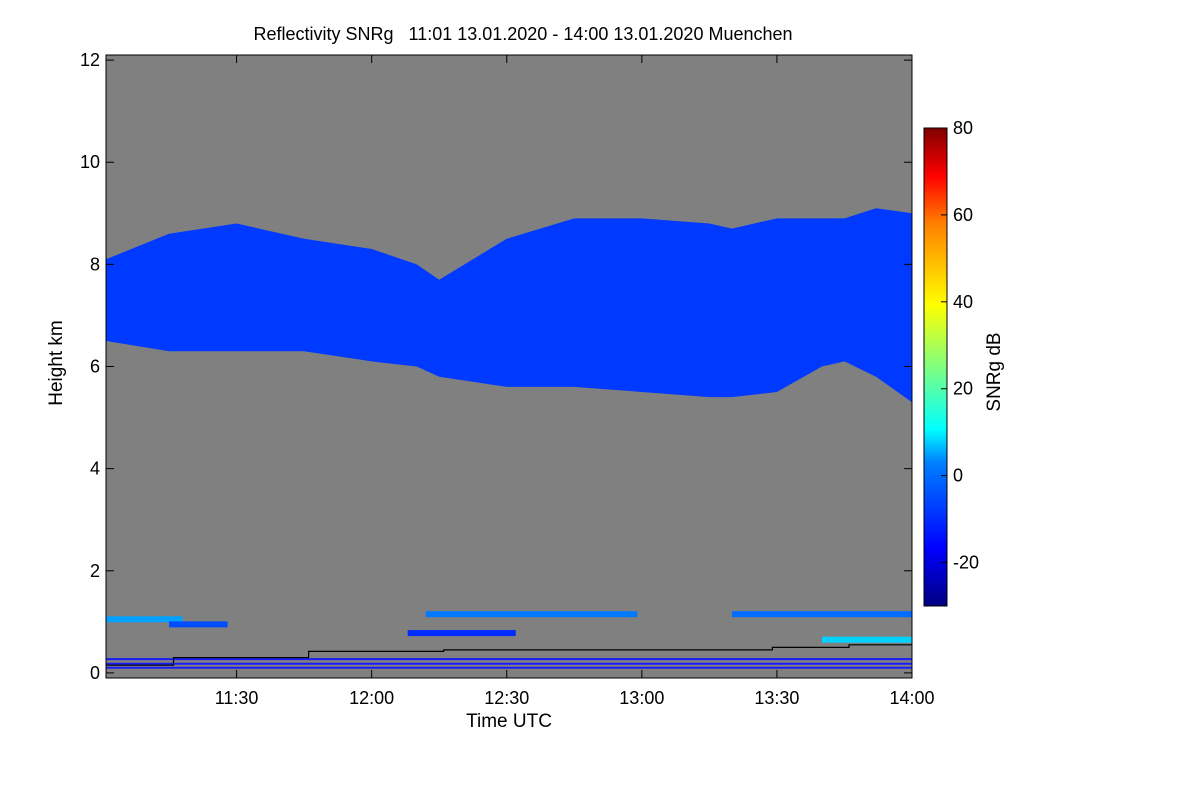  I want to click on colorbar-label: SNRg dB, so click(994, 371).